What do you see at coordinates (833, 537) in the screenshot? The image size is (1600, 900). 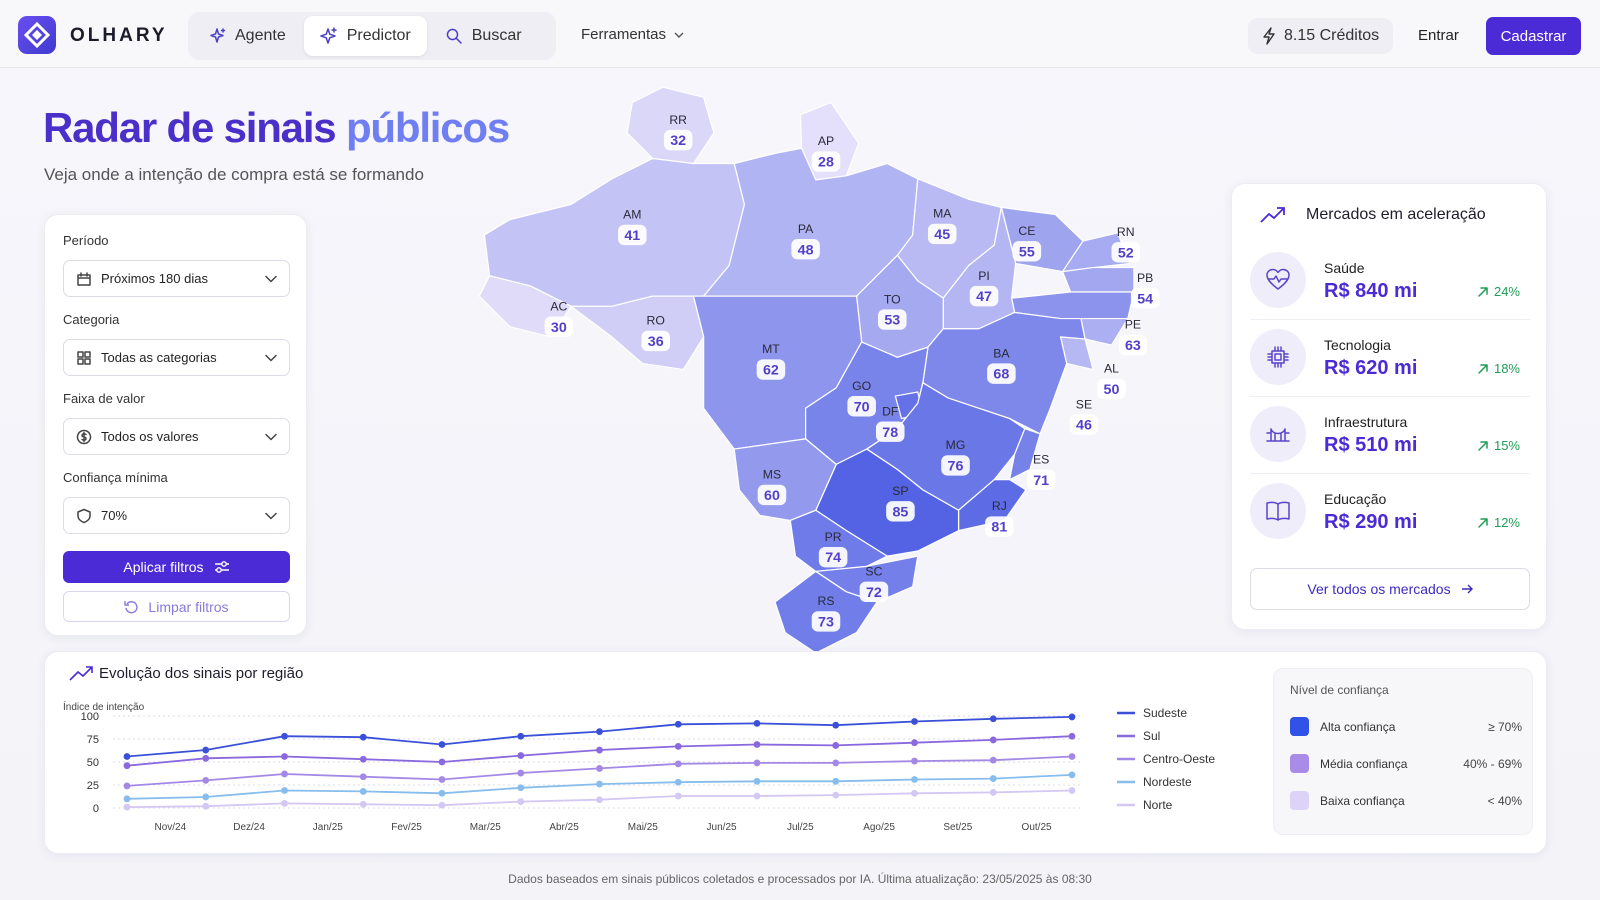 I see `state-code: PR` at bounding box center [833, 537].